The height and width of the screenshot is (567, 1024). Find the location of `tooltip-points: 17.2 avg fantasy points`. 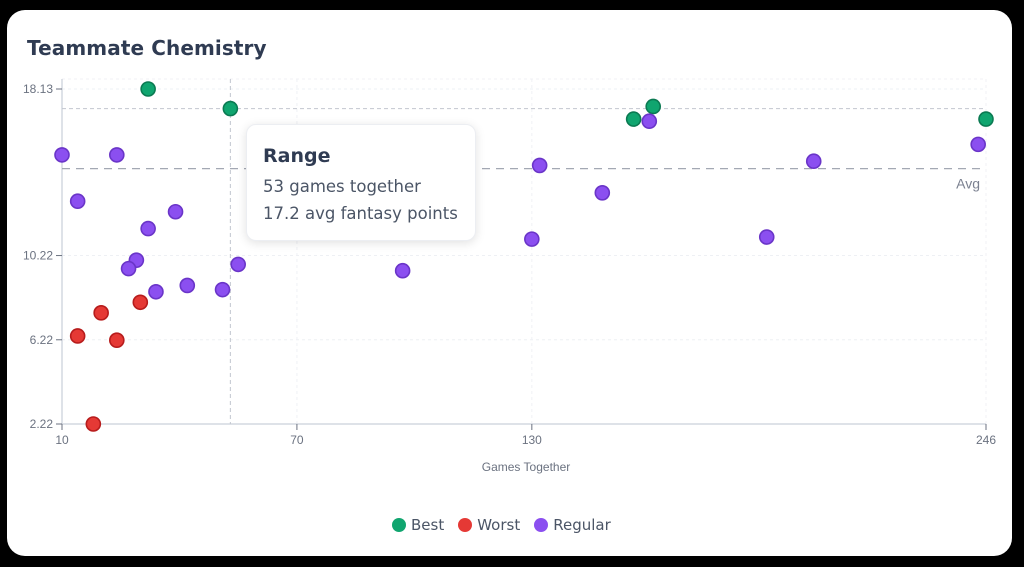

tooltip-points: 17.2 avg fantasy points is located at coordinates (360, 213).